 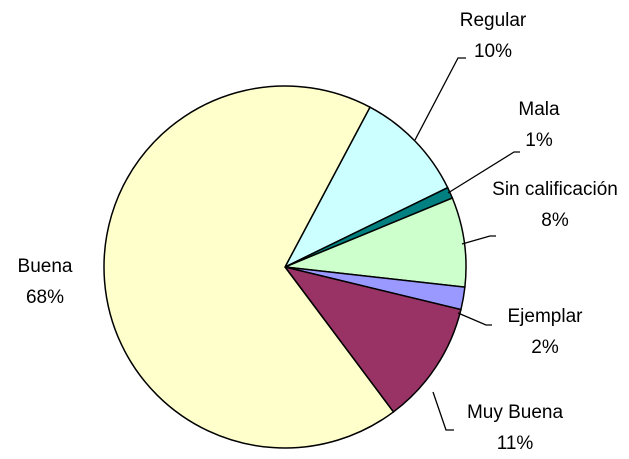 I want to click on category-label: Regular, so click(x=493, y=20).